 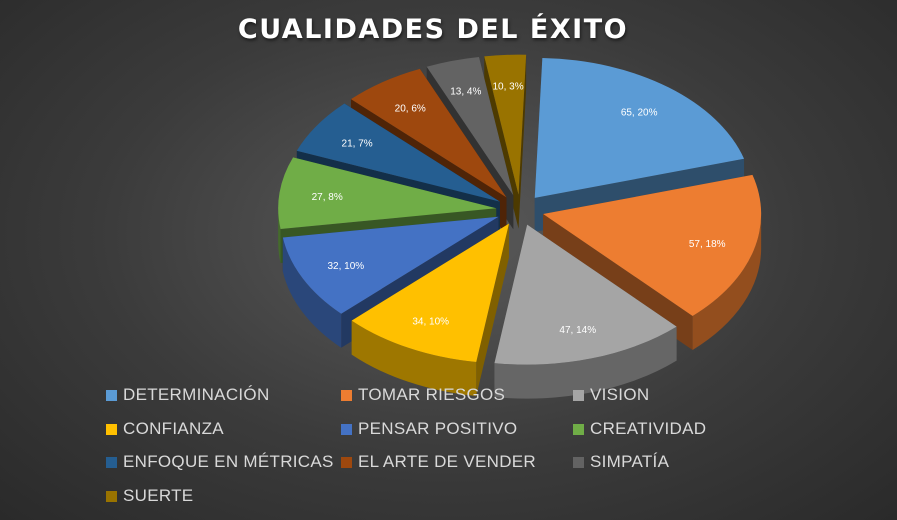 I want to click on data-label: 10, 3%, so click(x=508, y=87).